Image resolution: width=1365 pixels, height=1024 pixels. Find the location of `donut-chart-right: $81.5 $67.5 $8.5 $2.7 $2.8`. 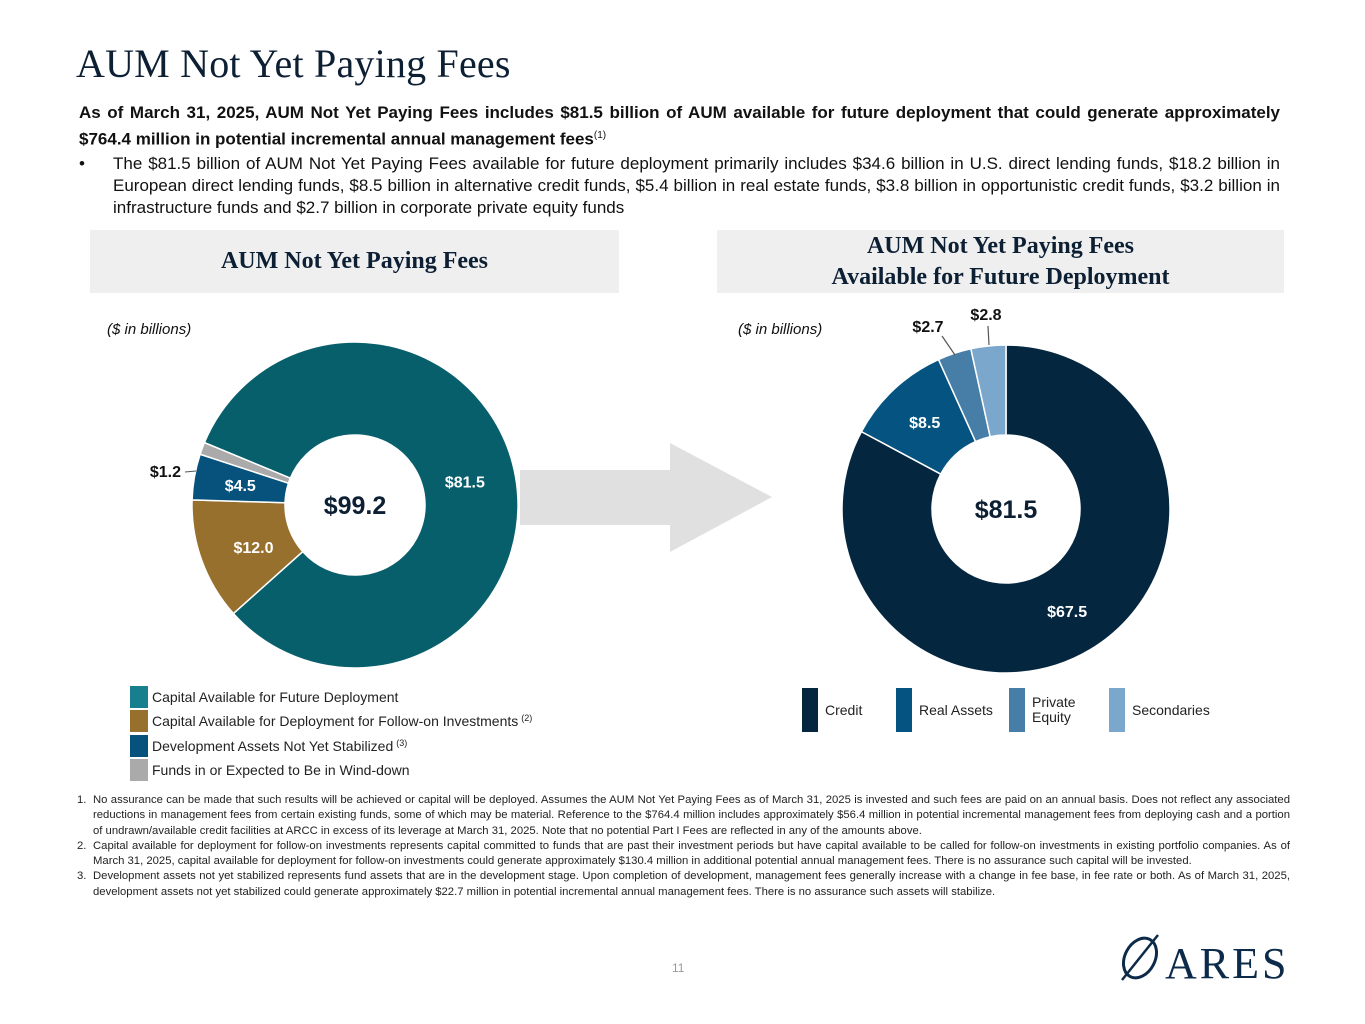

donut-chart-right: $81.5 $67.5 $8.5 $2.7 $2.8 is located at coordinates (1006, 490).